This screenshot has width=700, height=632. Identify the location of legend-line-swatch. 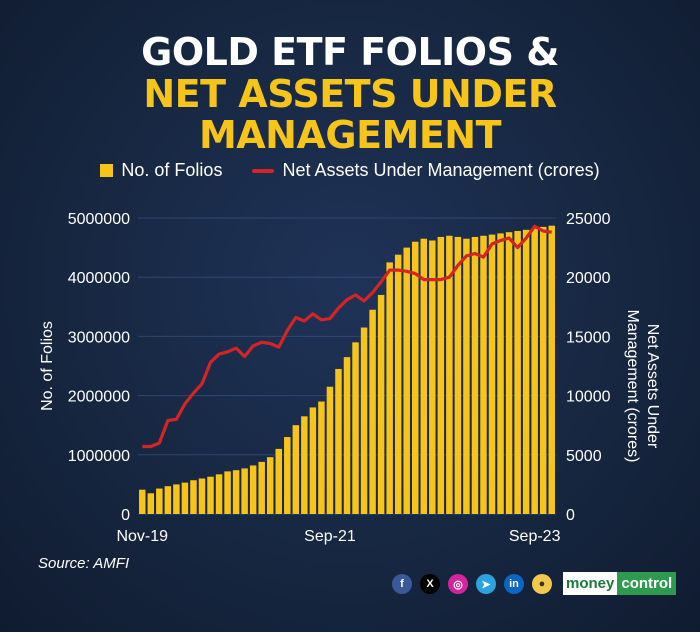
(263, 170).